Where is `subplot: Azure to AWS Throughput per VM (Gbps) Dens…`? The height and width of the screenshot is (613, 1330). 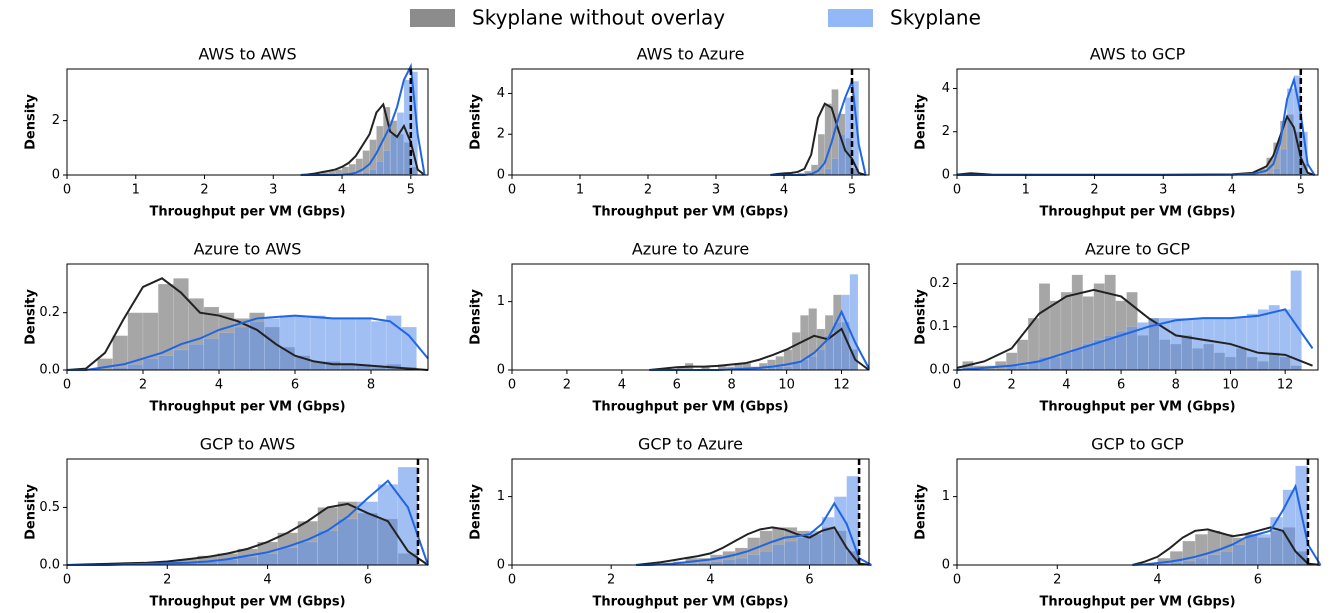 subplot: Azure to AWS Throughput per VM (Gbps) Dens… is located at coordinates (226, 327).